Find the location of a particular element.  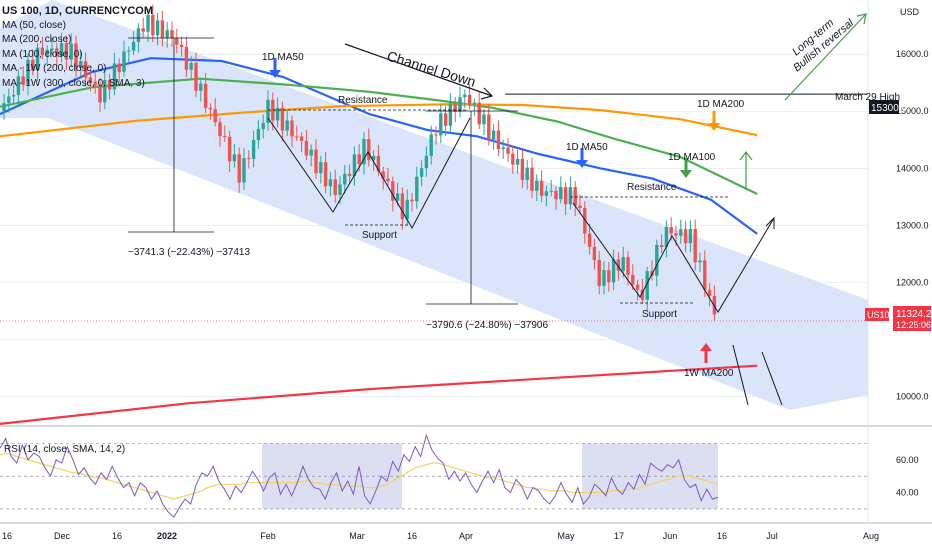

ma100-label: 1D MA100 is located at coordinates (692, 157).